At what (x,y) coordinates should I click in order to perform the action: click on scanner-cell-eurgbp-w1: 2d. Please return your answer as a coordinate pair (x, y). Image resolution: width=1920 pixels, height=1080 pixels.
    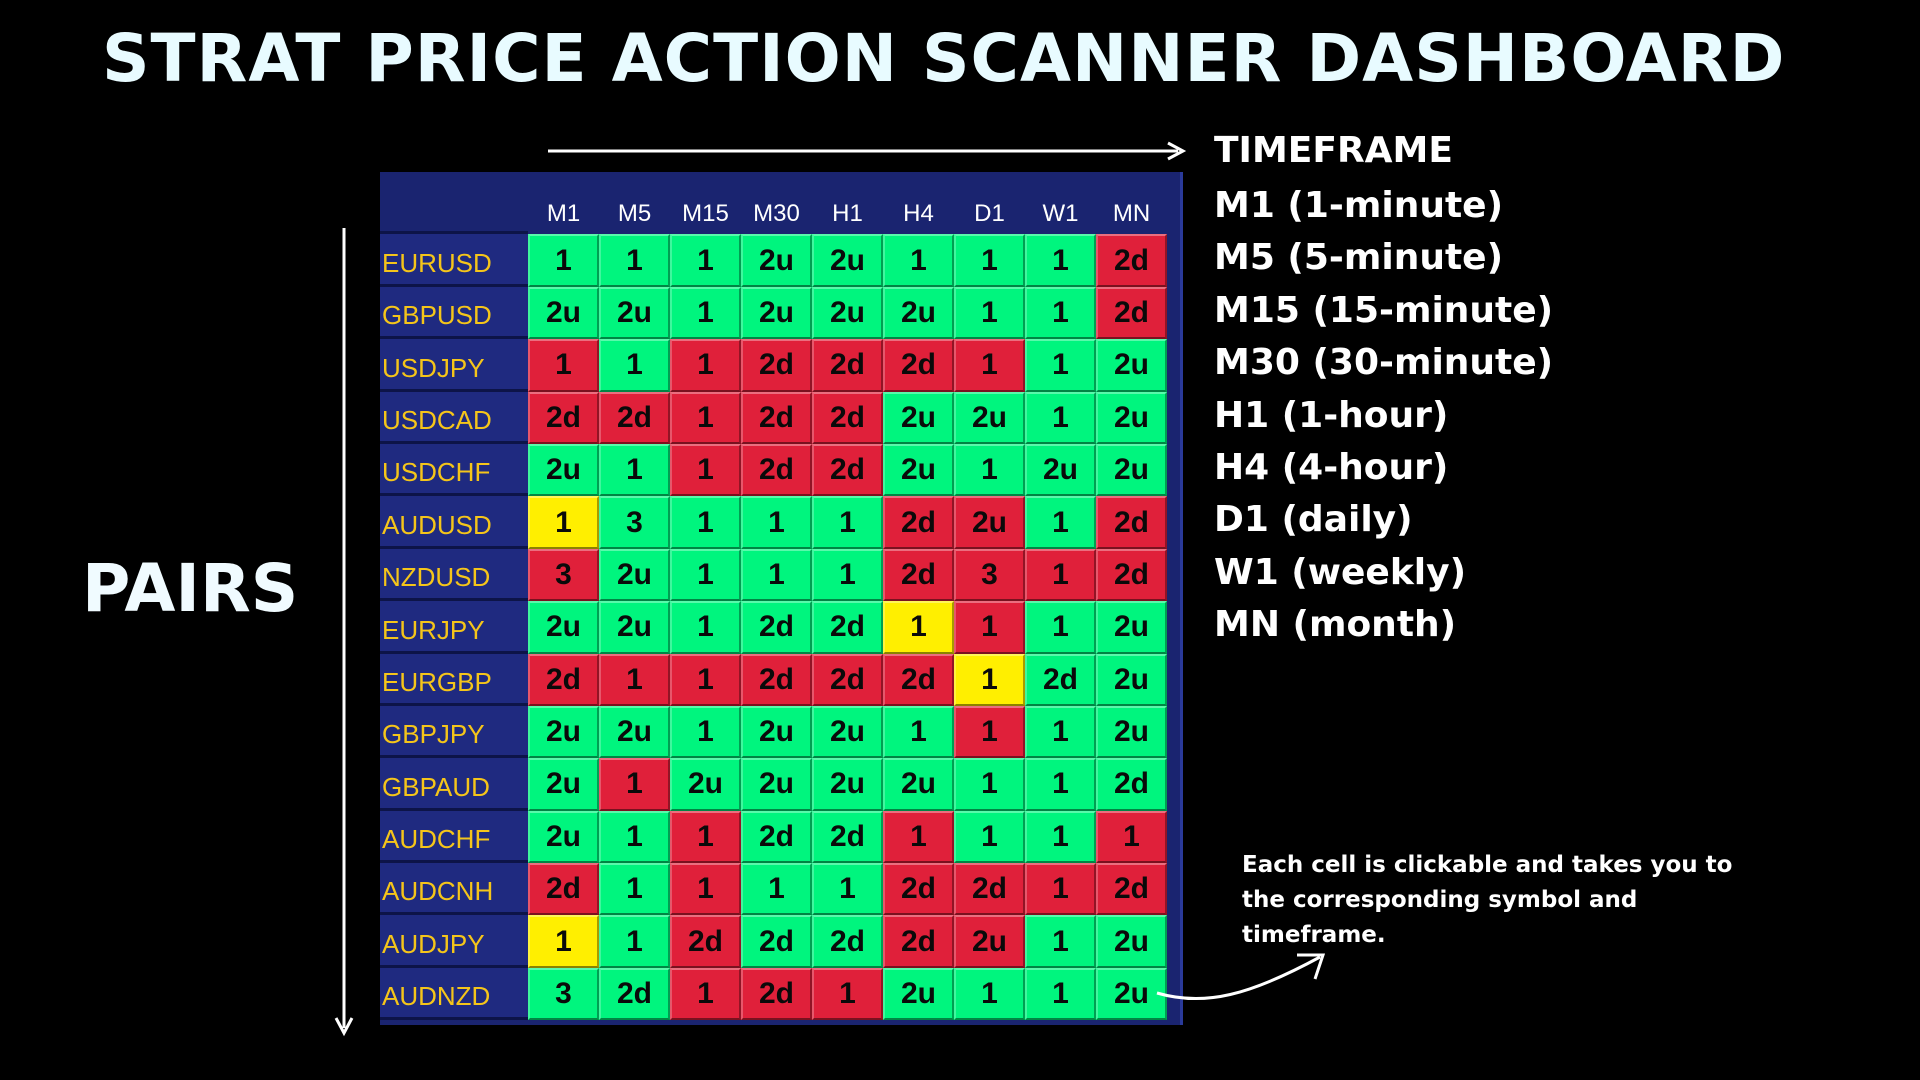
    Looking at the image, I should click on (1060, 679).